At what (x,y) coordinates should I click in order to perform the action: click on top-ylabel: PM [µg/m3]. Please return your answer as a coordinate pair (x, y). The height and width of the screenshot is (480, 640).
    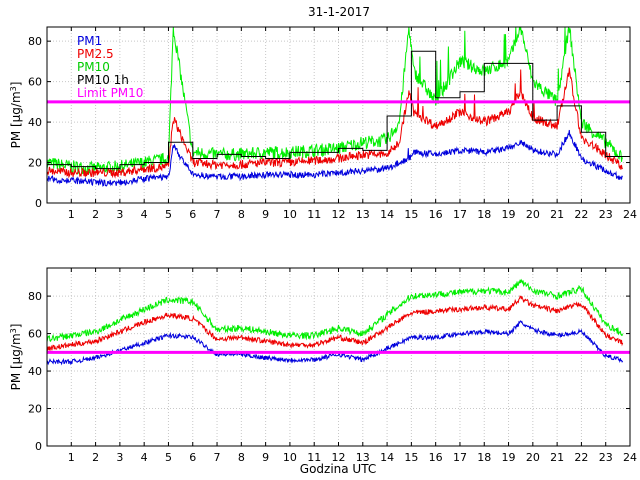
    Looking at the image, I should click on (16, 115).